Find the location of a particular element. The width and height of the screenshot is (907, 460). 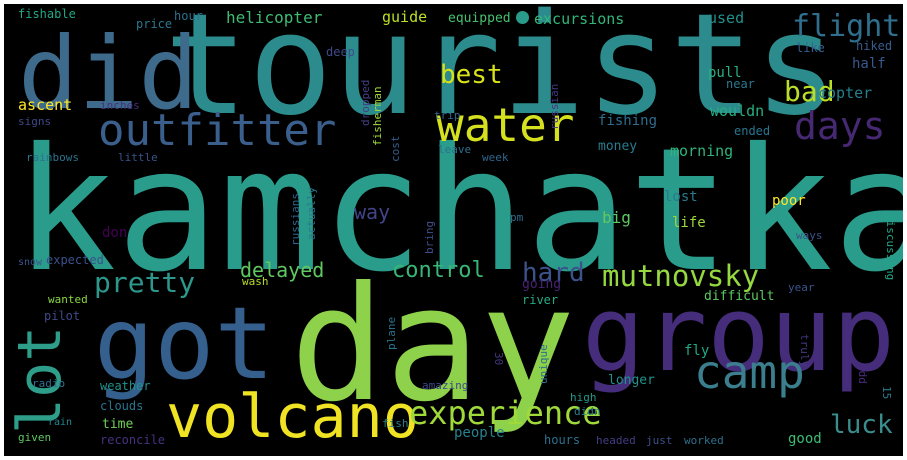

word-guide: guide is located at coordinates (405, 17).